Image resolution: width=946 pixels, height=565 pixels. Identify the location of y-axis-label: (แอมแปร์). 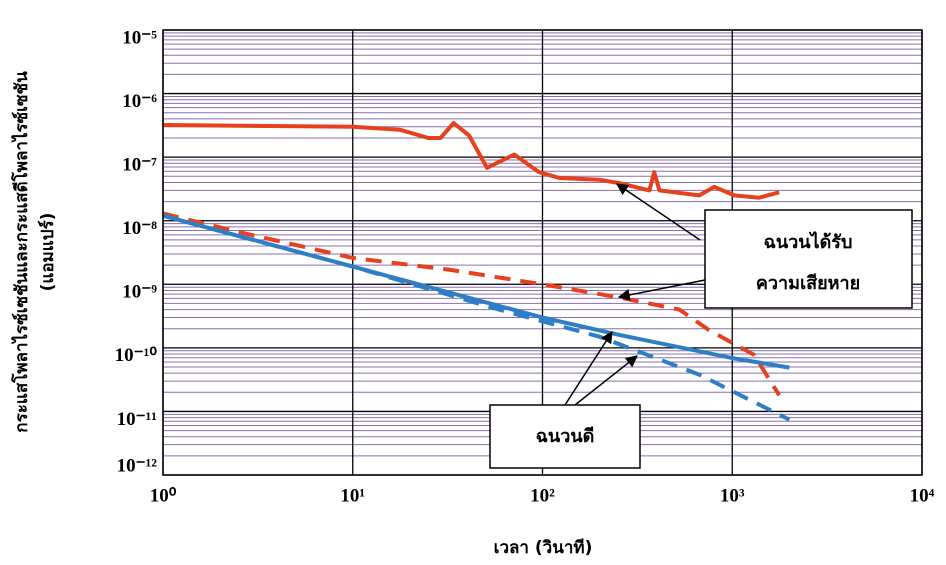
(47, 252).